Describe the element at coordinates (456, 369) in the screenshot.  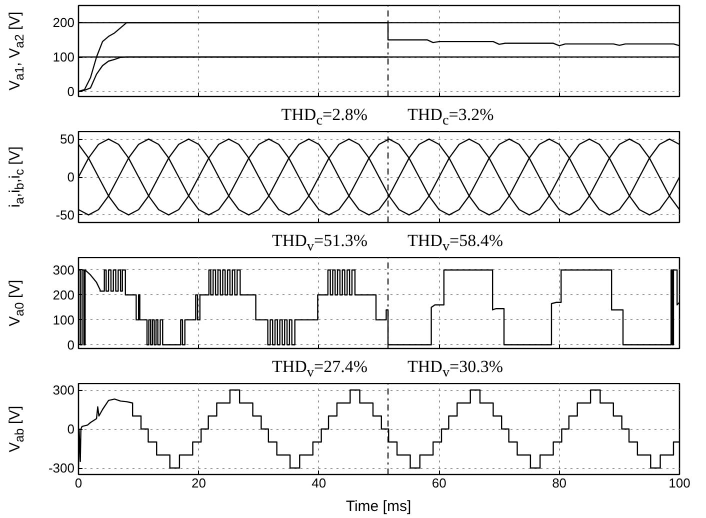
I see `text: THD$_{v}$=30.3%` at that location.